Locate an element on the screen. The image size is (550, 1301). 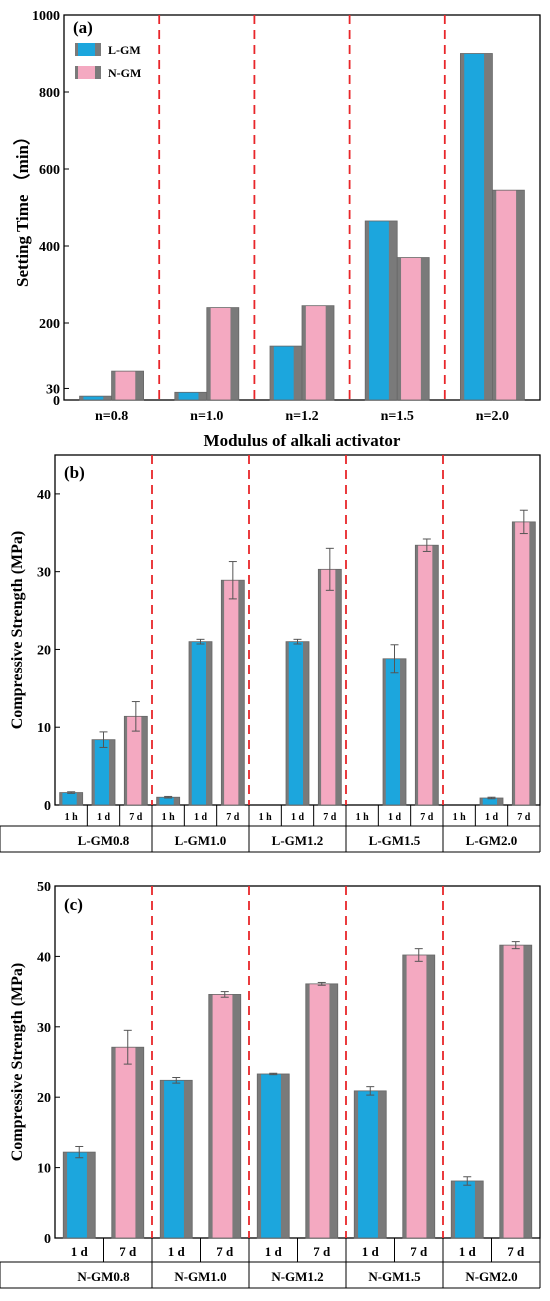
panel-a-legend-label: N-GM is located at coordinates (124, 73).